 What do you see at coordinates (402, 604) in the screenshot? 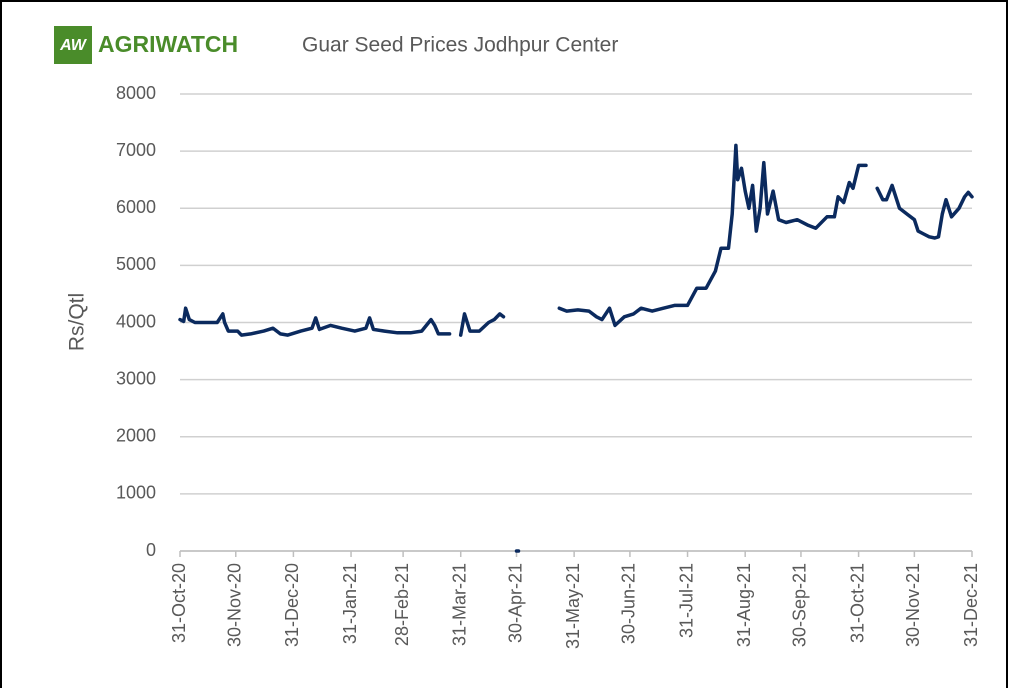
I see `x-tick-label: 28-Feb-21` at bounding box center [402, 604].